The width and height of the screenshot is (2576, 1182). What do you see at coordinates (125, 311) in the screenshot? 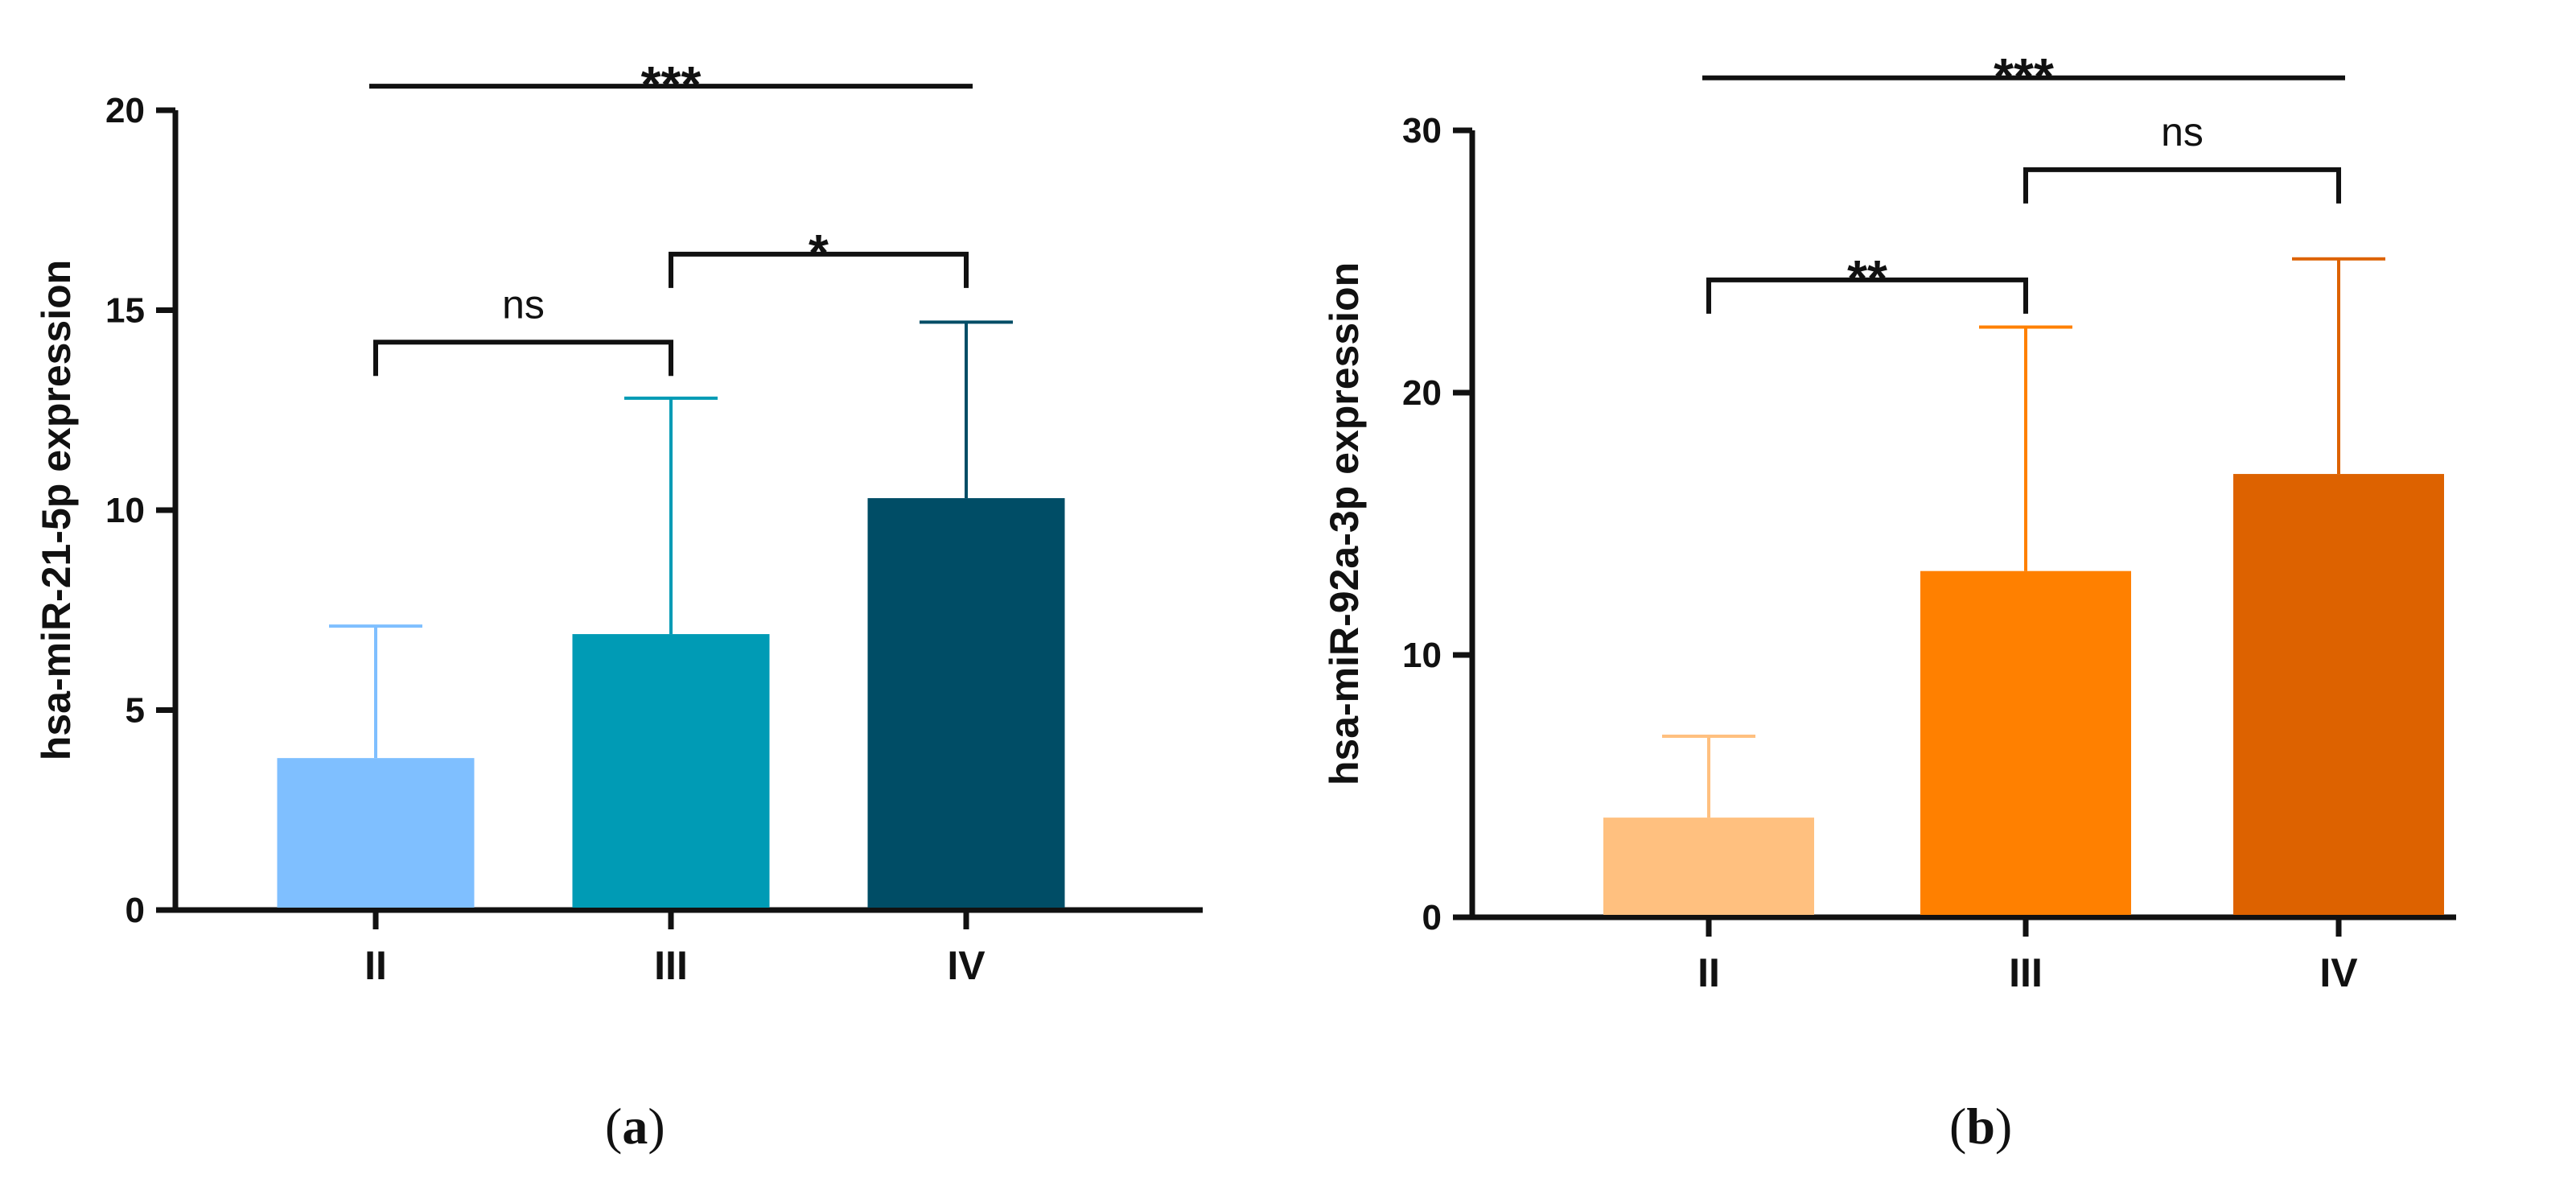
I see `y-tick-label: 15` at bounding box center [125, 311].